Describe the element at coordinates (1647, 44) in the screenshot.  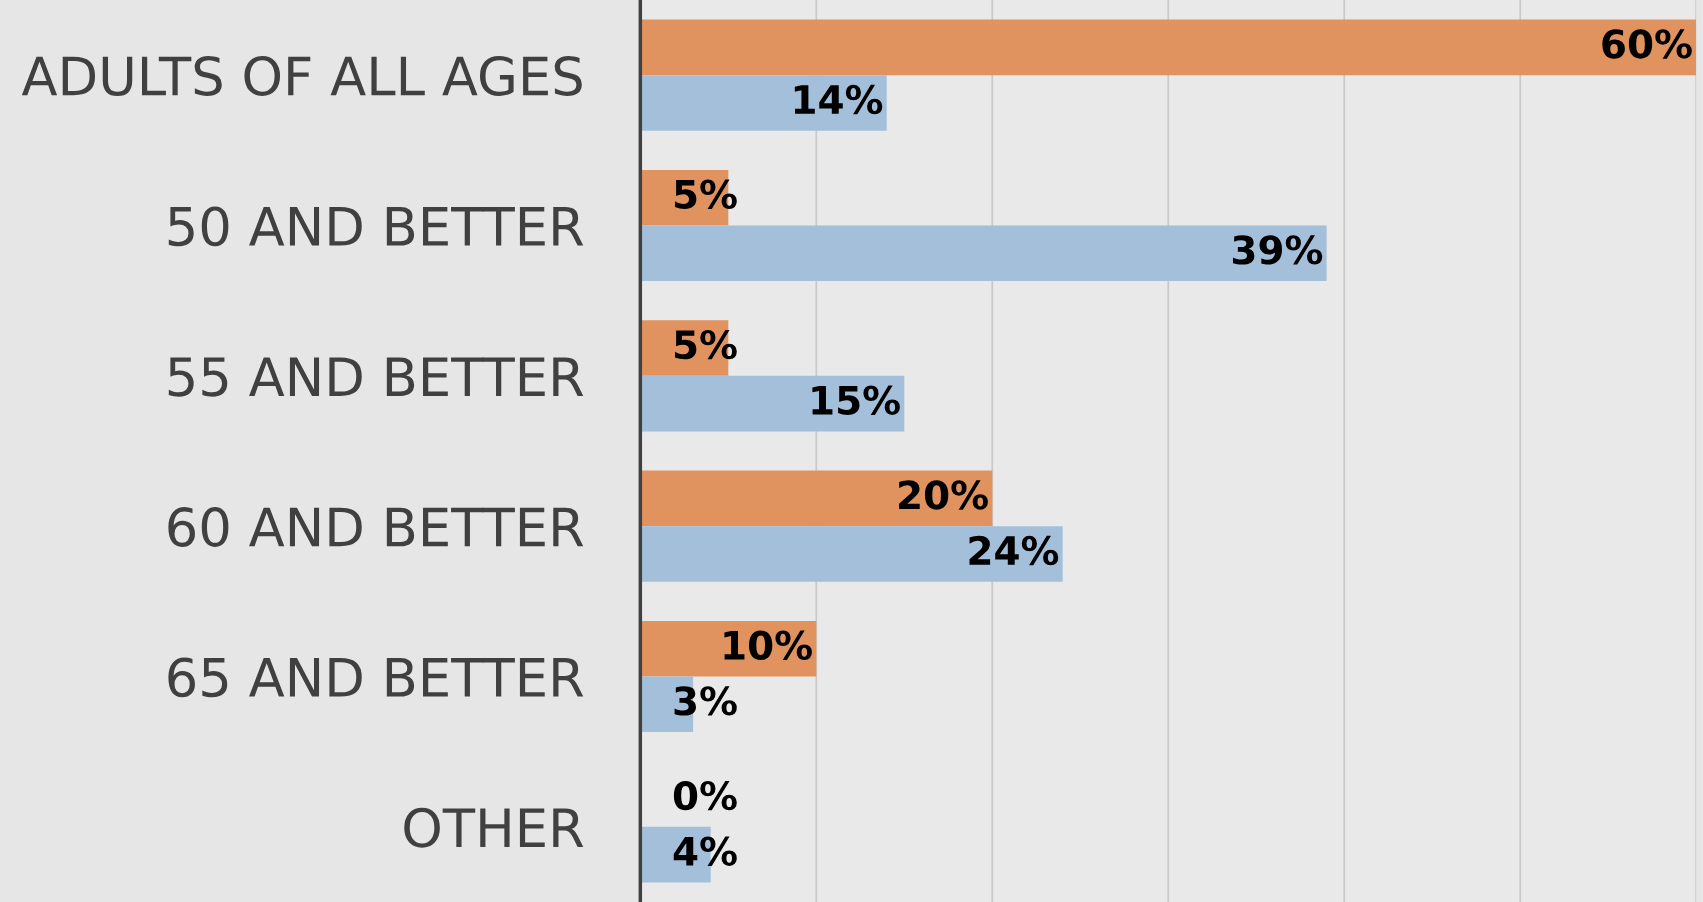
I see `data-label: 60%` at that location.